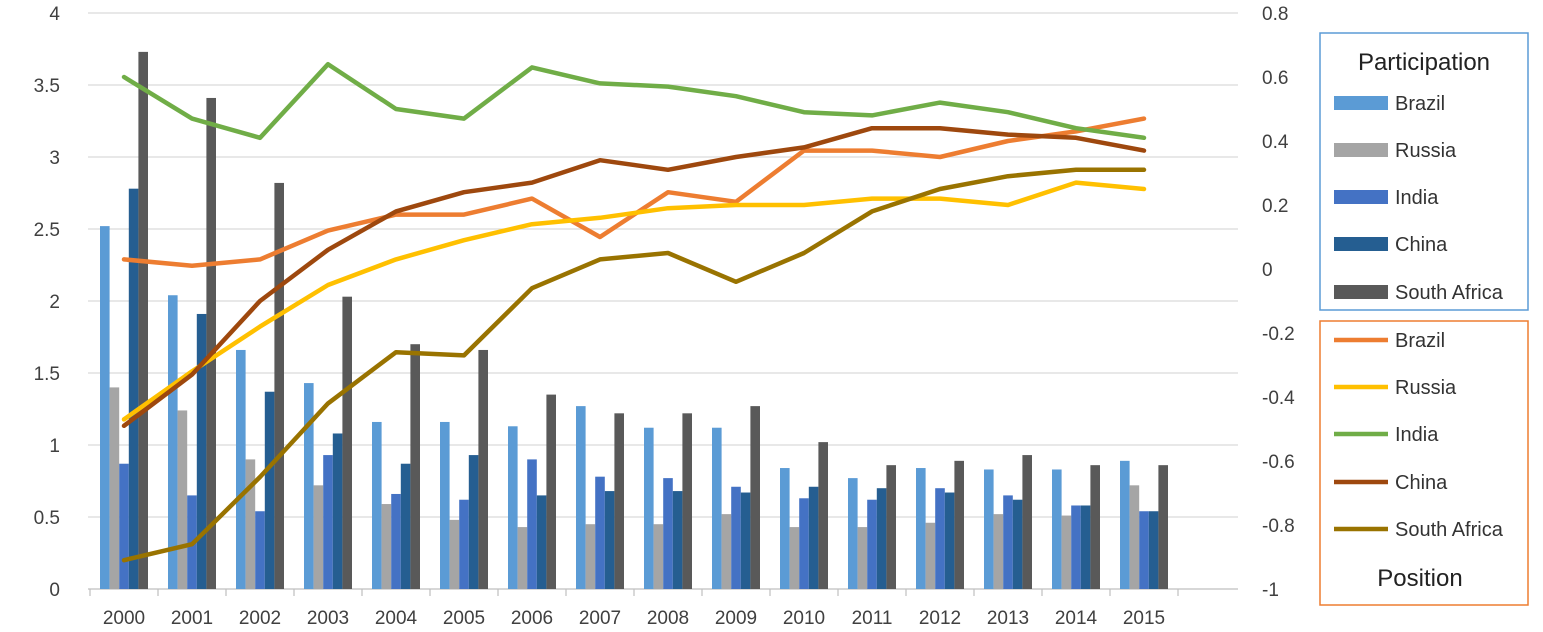 The width and height of the screenshot is (1543, 632). I want to click on legend-participation-title: Participation, so click(1424, 62).